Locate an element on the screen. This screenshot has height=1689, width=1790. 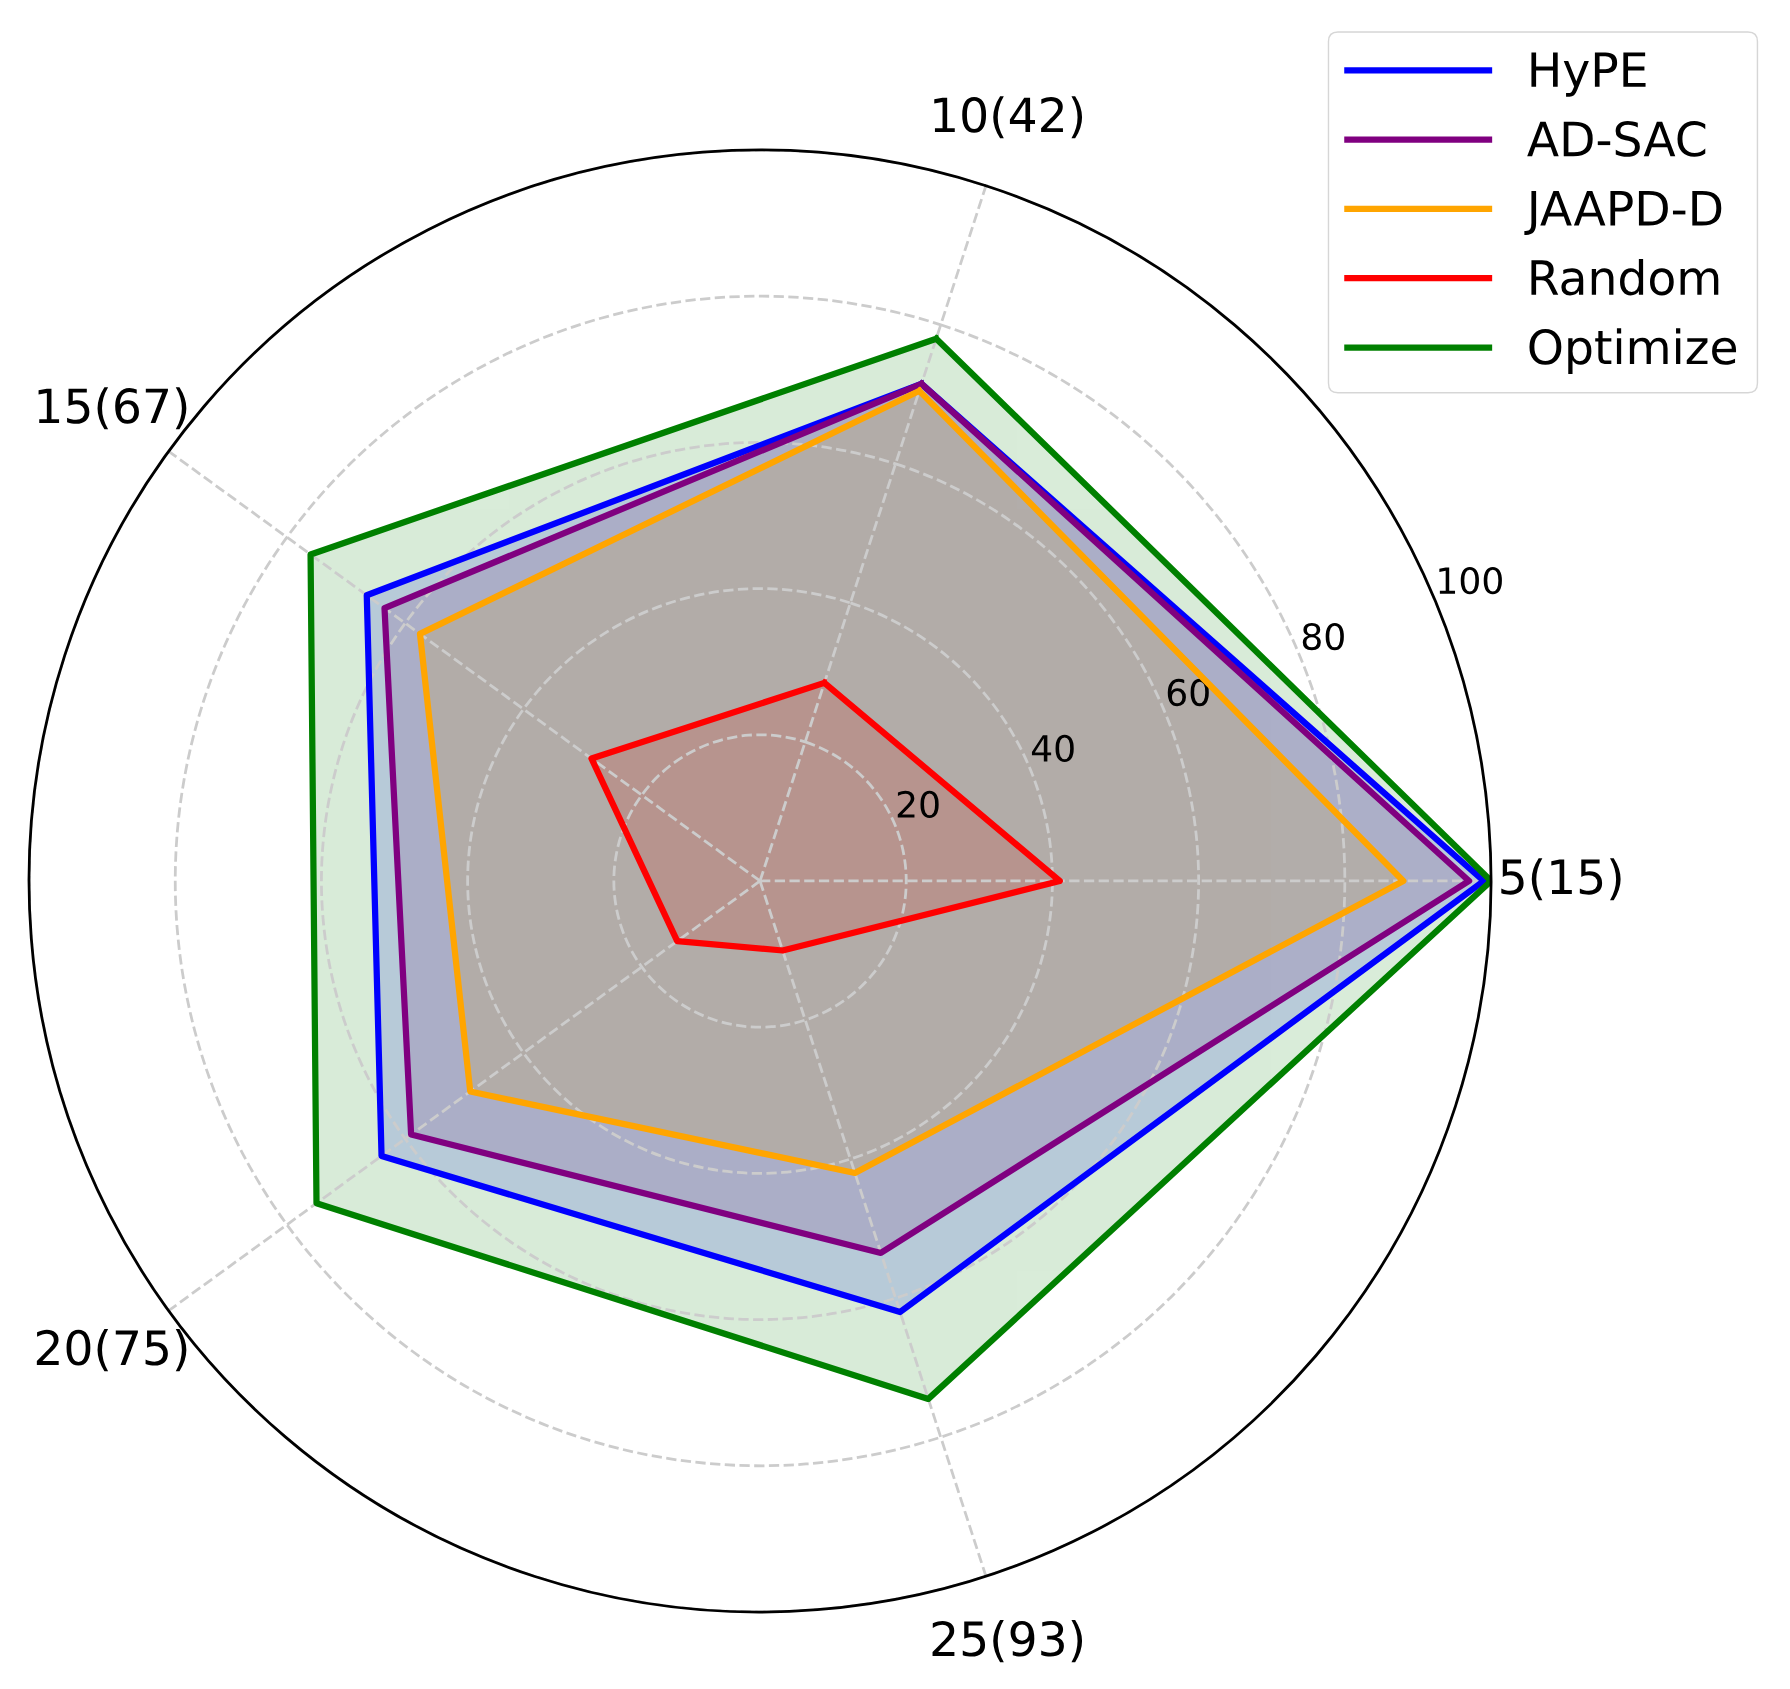
legend-label: AD-SAC is located at coordinates (1616, 139).